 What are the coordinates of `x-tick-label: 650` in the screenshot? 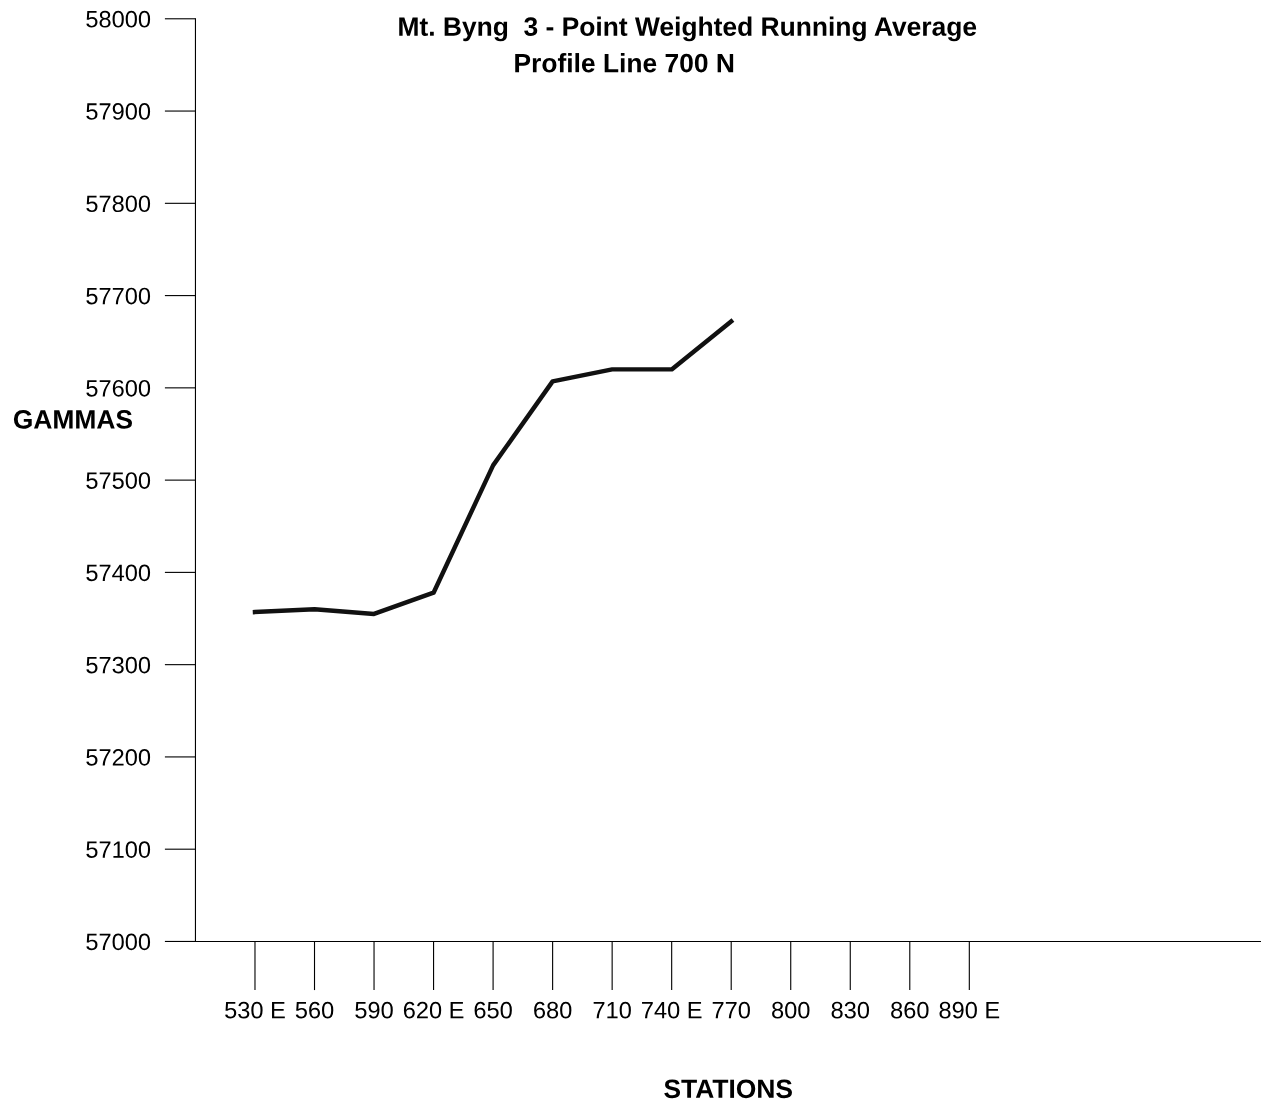 It's located at (493, 1010).